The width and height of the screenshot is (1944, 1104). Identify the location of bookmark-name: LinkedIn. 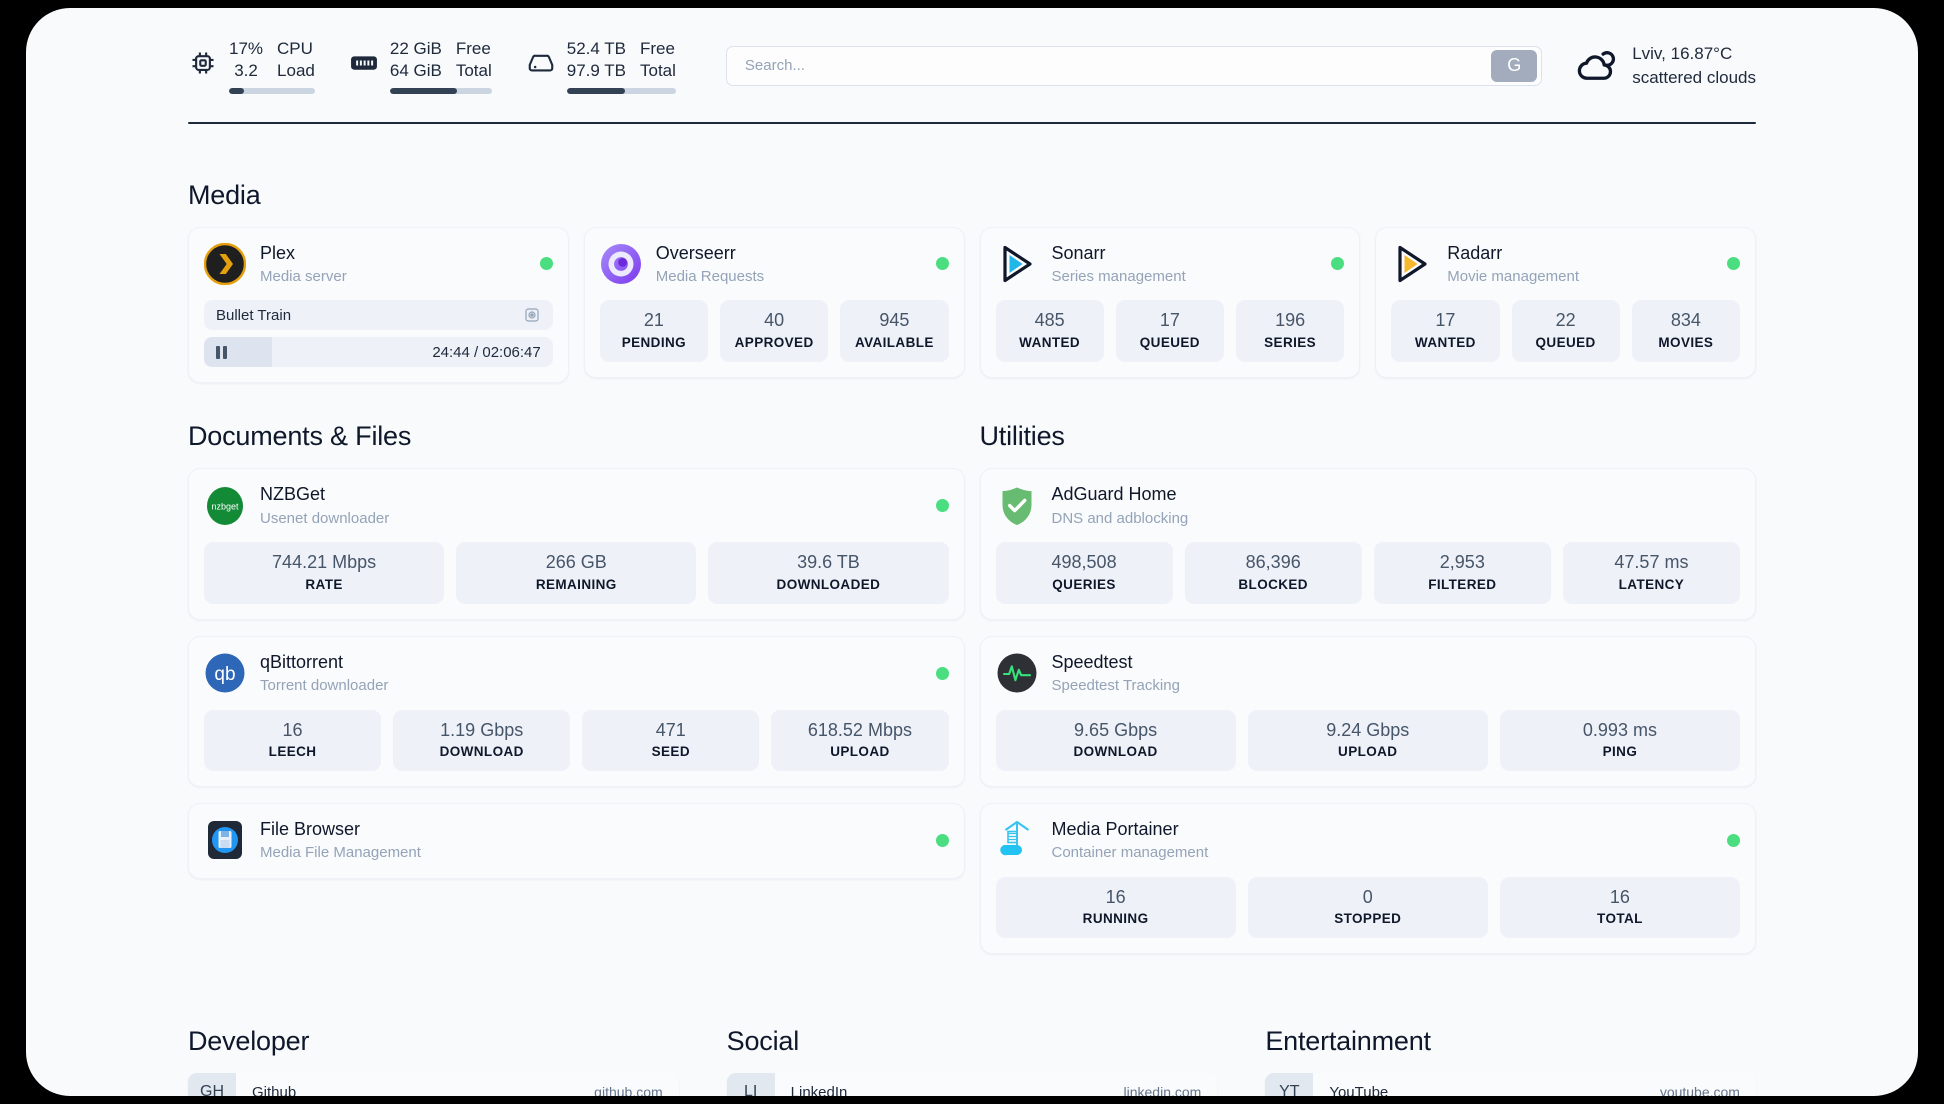
(819, 1089).